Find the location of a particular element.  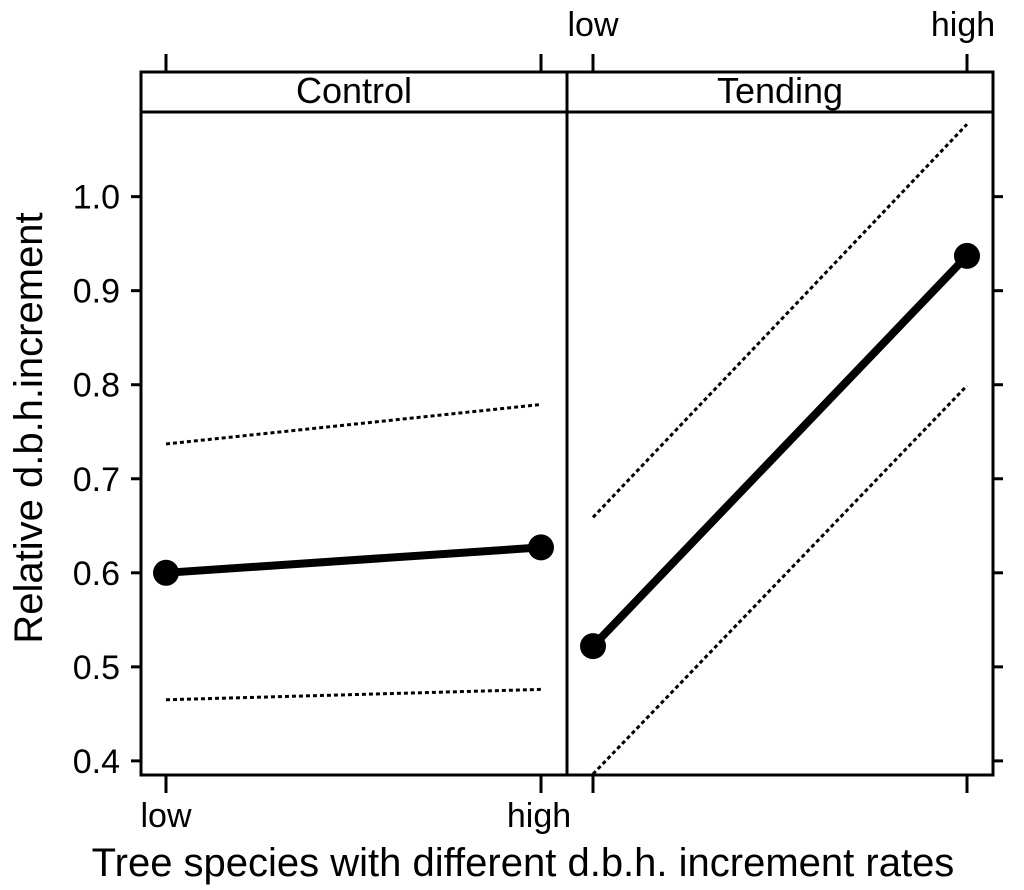

estimate-line is located at coordinates (353, 560).